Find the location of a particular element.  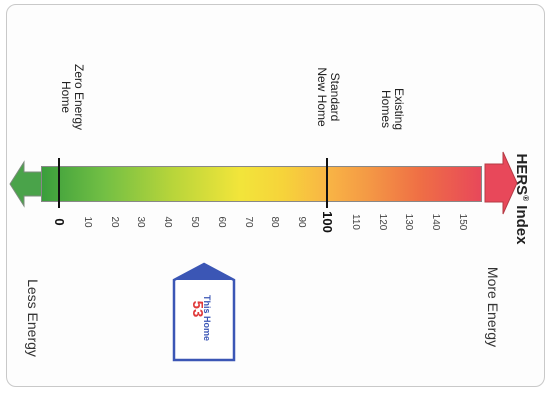

standard-line2: New Home is located at coordinates (321, 97).